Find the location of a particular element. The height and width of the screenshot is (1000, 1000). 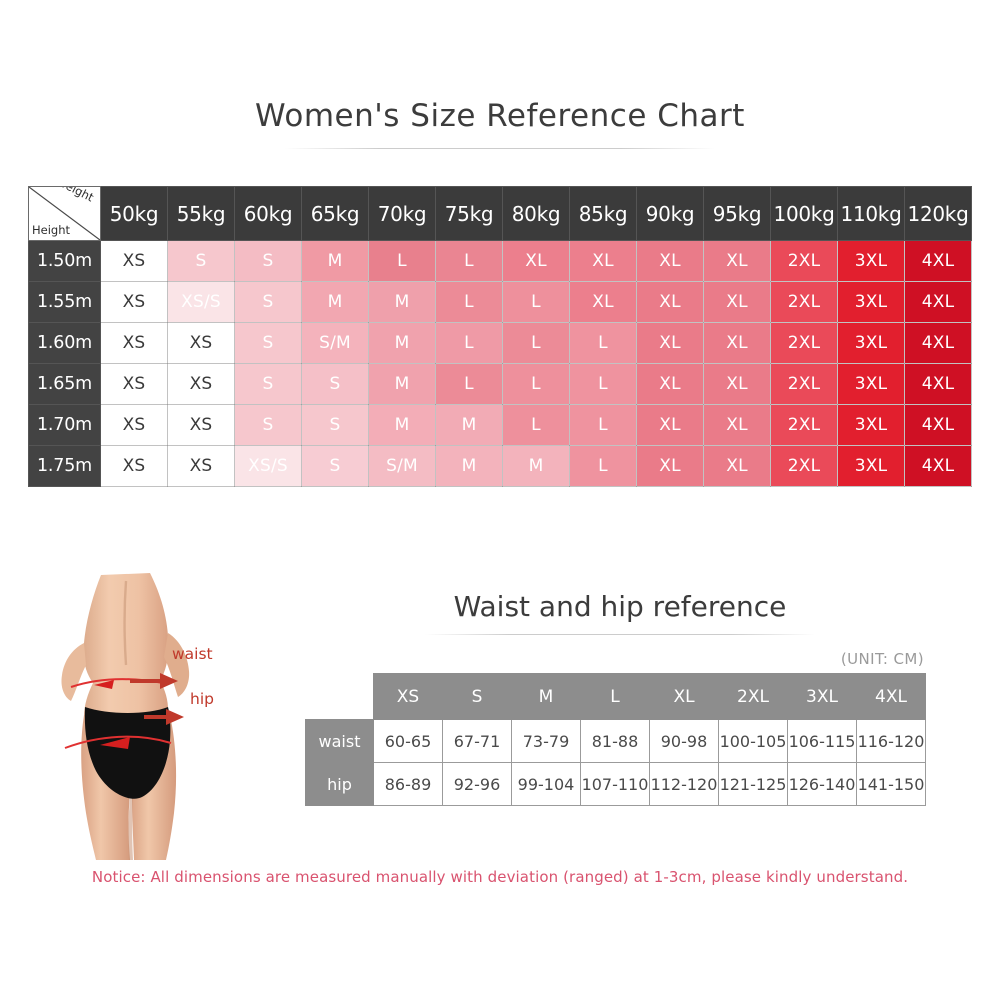

size-table-row: 1.70m XS XS S S M M L L XL XL 2XL 3XL 4XL is located at coordinates (500, 425).